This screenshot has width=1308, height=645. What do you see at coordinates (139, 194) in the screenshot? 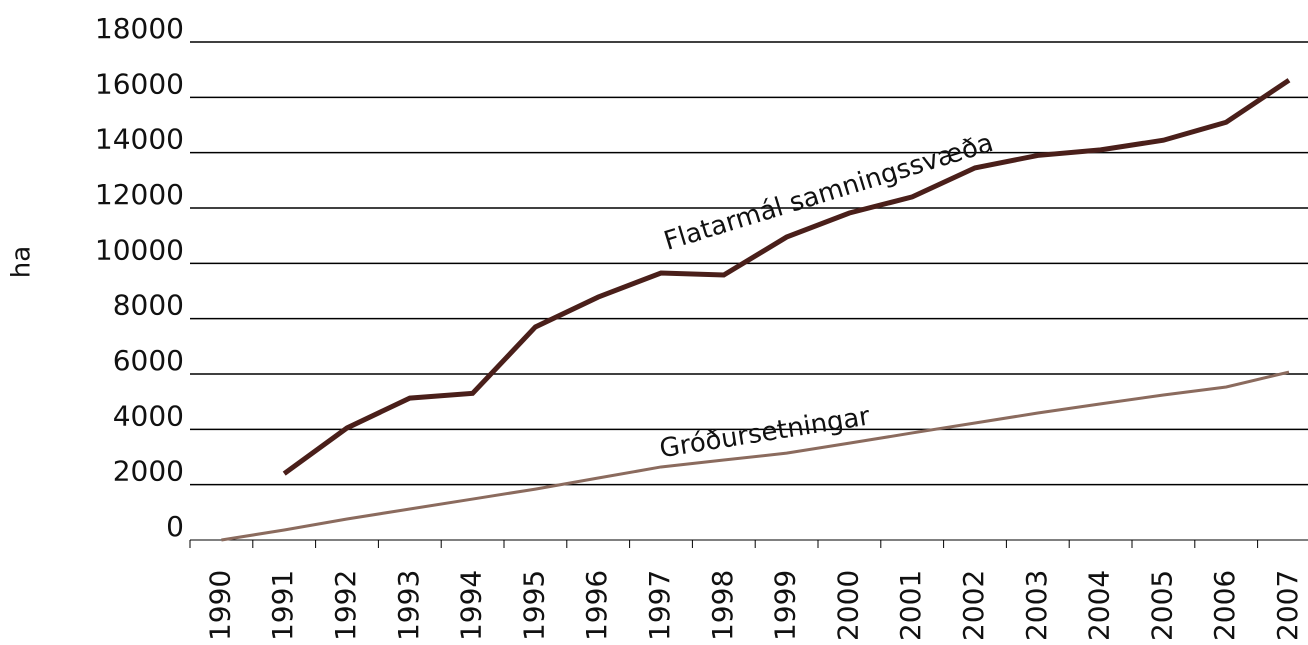
I see `y-tick-label: 12000` at bounding box center [139, 194].